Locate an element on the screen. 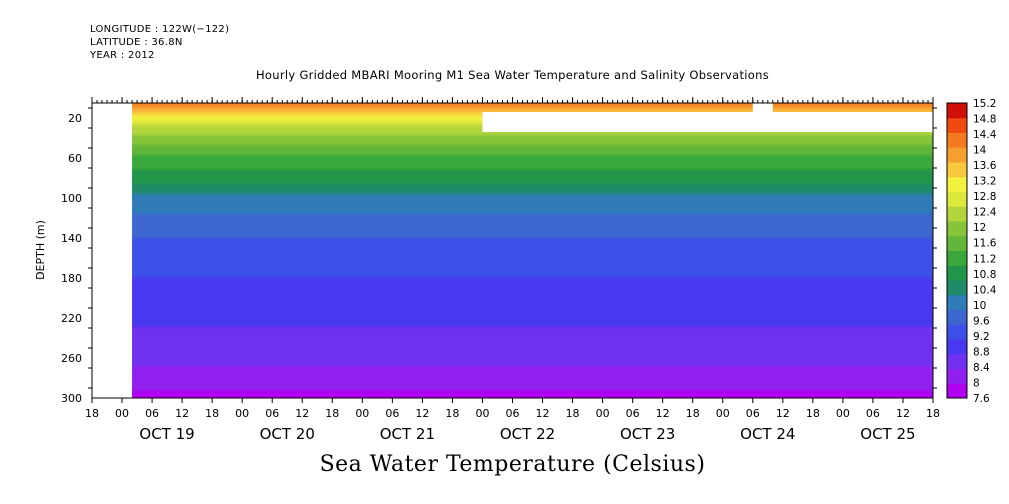 This screenshot has width=1009, height=504. colorbar-label: 10.4 is located at coordinates (985, 290).